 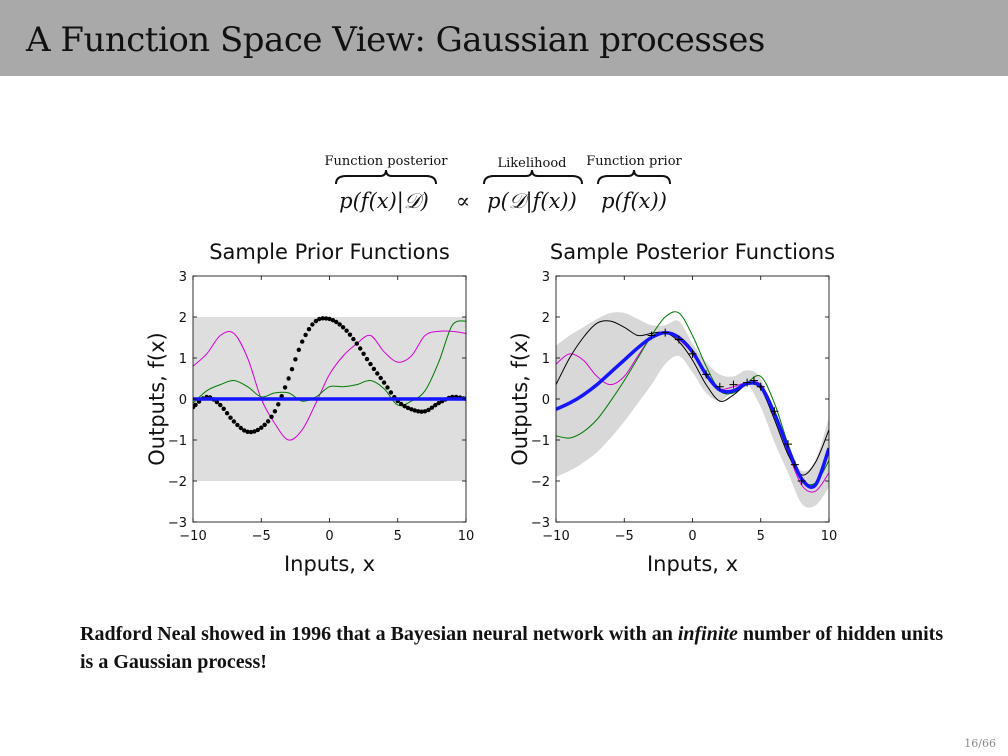 What do you see at coordinates (540, 482) in the screenshot?
I see `y-tick-label: −2` at bounding box center [540, 482].